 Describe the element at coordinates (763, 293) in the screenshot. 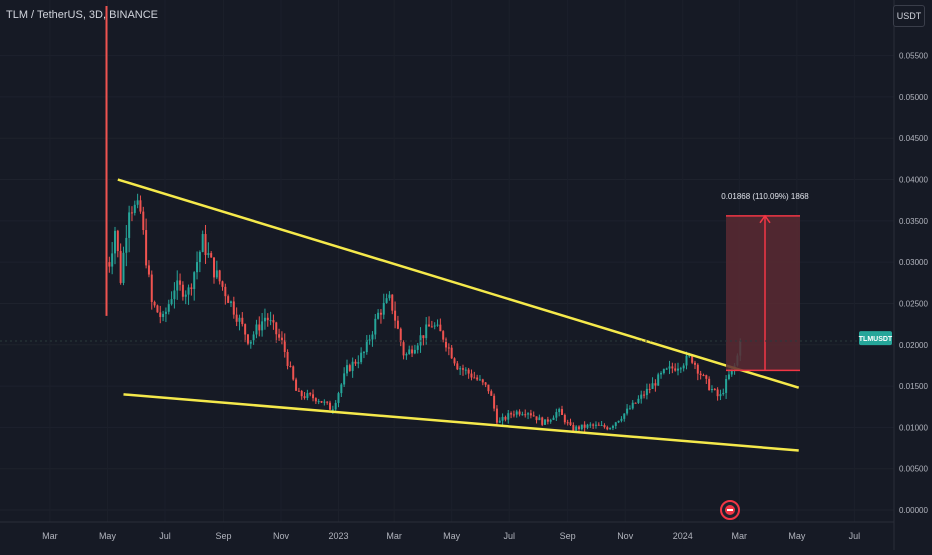

I see `measure-box` at that location.